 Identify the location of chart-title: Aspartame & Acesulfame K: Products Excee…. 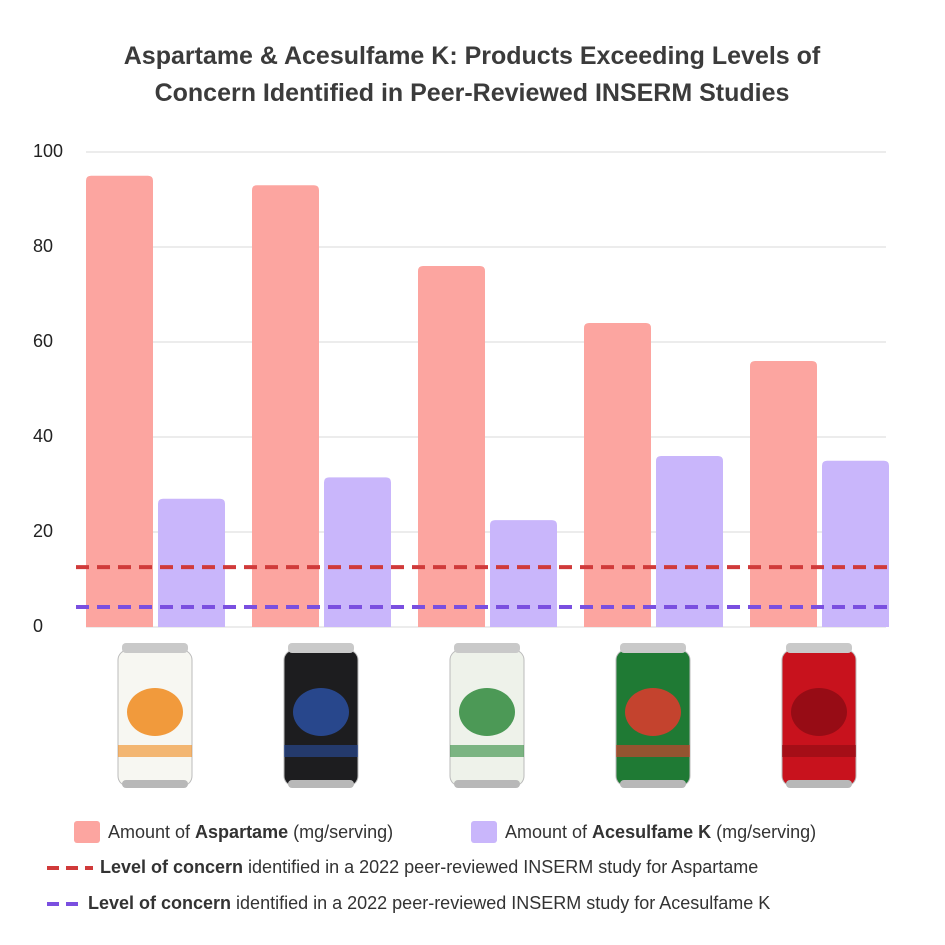
(472, 74).